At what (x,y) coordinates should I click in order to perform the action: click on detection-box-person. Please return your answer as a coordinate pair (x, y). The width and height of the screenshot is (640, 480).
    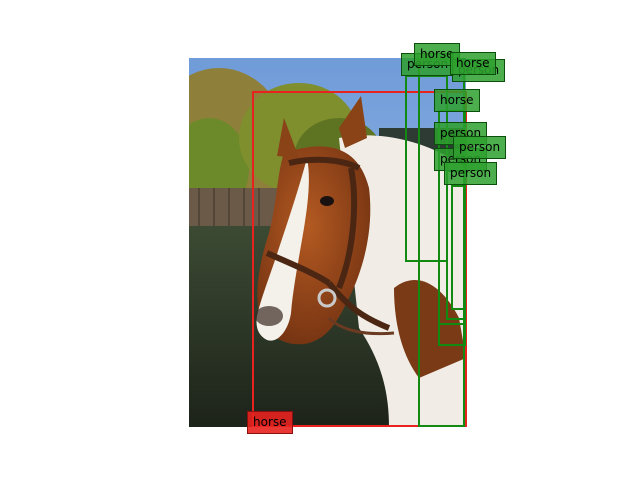
    Looking at the image, I should click on (458, 247).